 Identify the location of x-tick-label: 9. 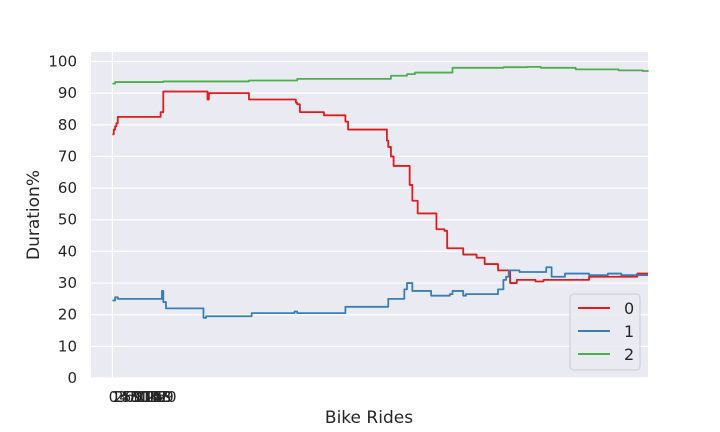
(138, 397).